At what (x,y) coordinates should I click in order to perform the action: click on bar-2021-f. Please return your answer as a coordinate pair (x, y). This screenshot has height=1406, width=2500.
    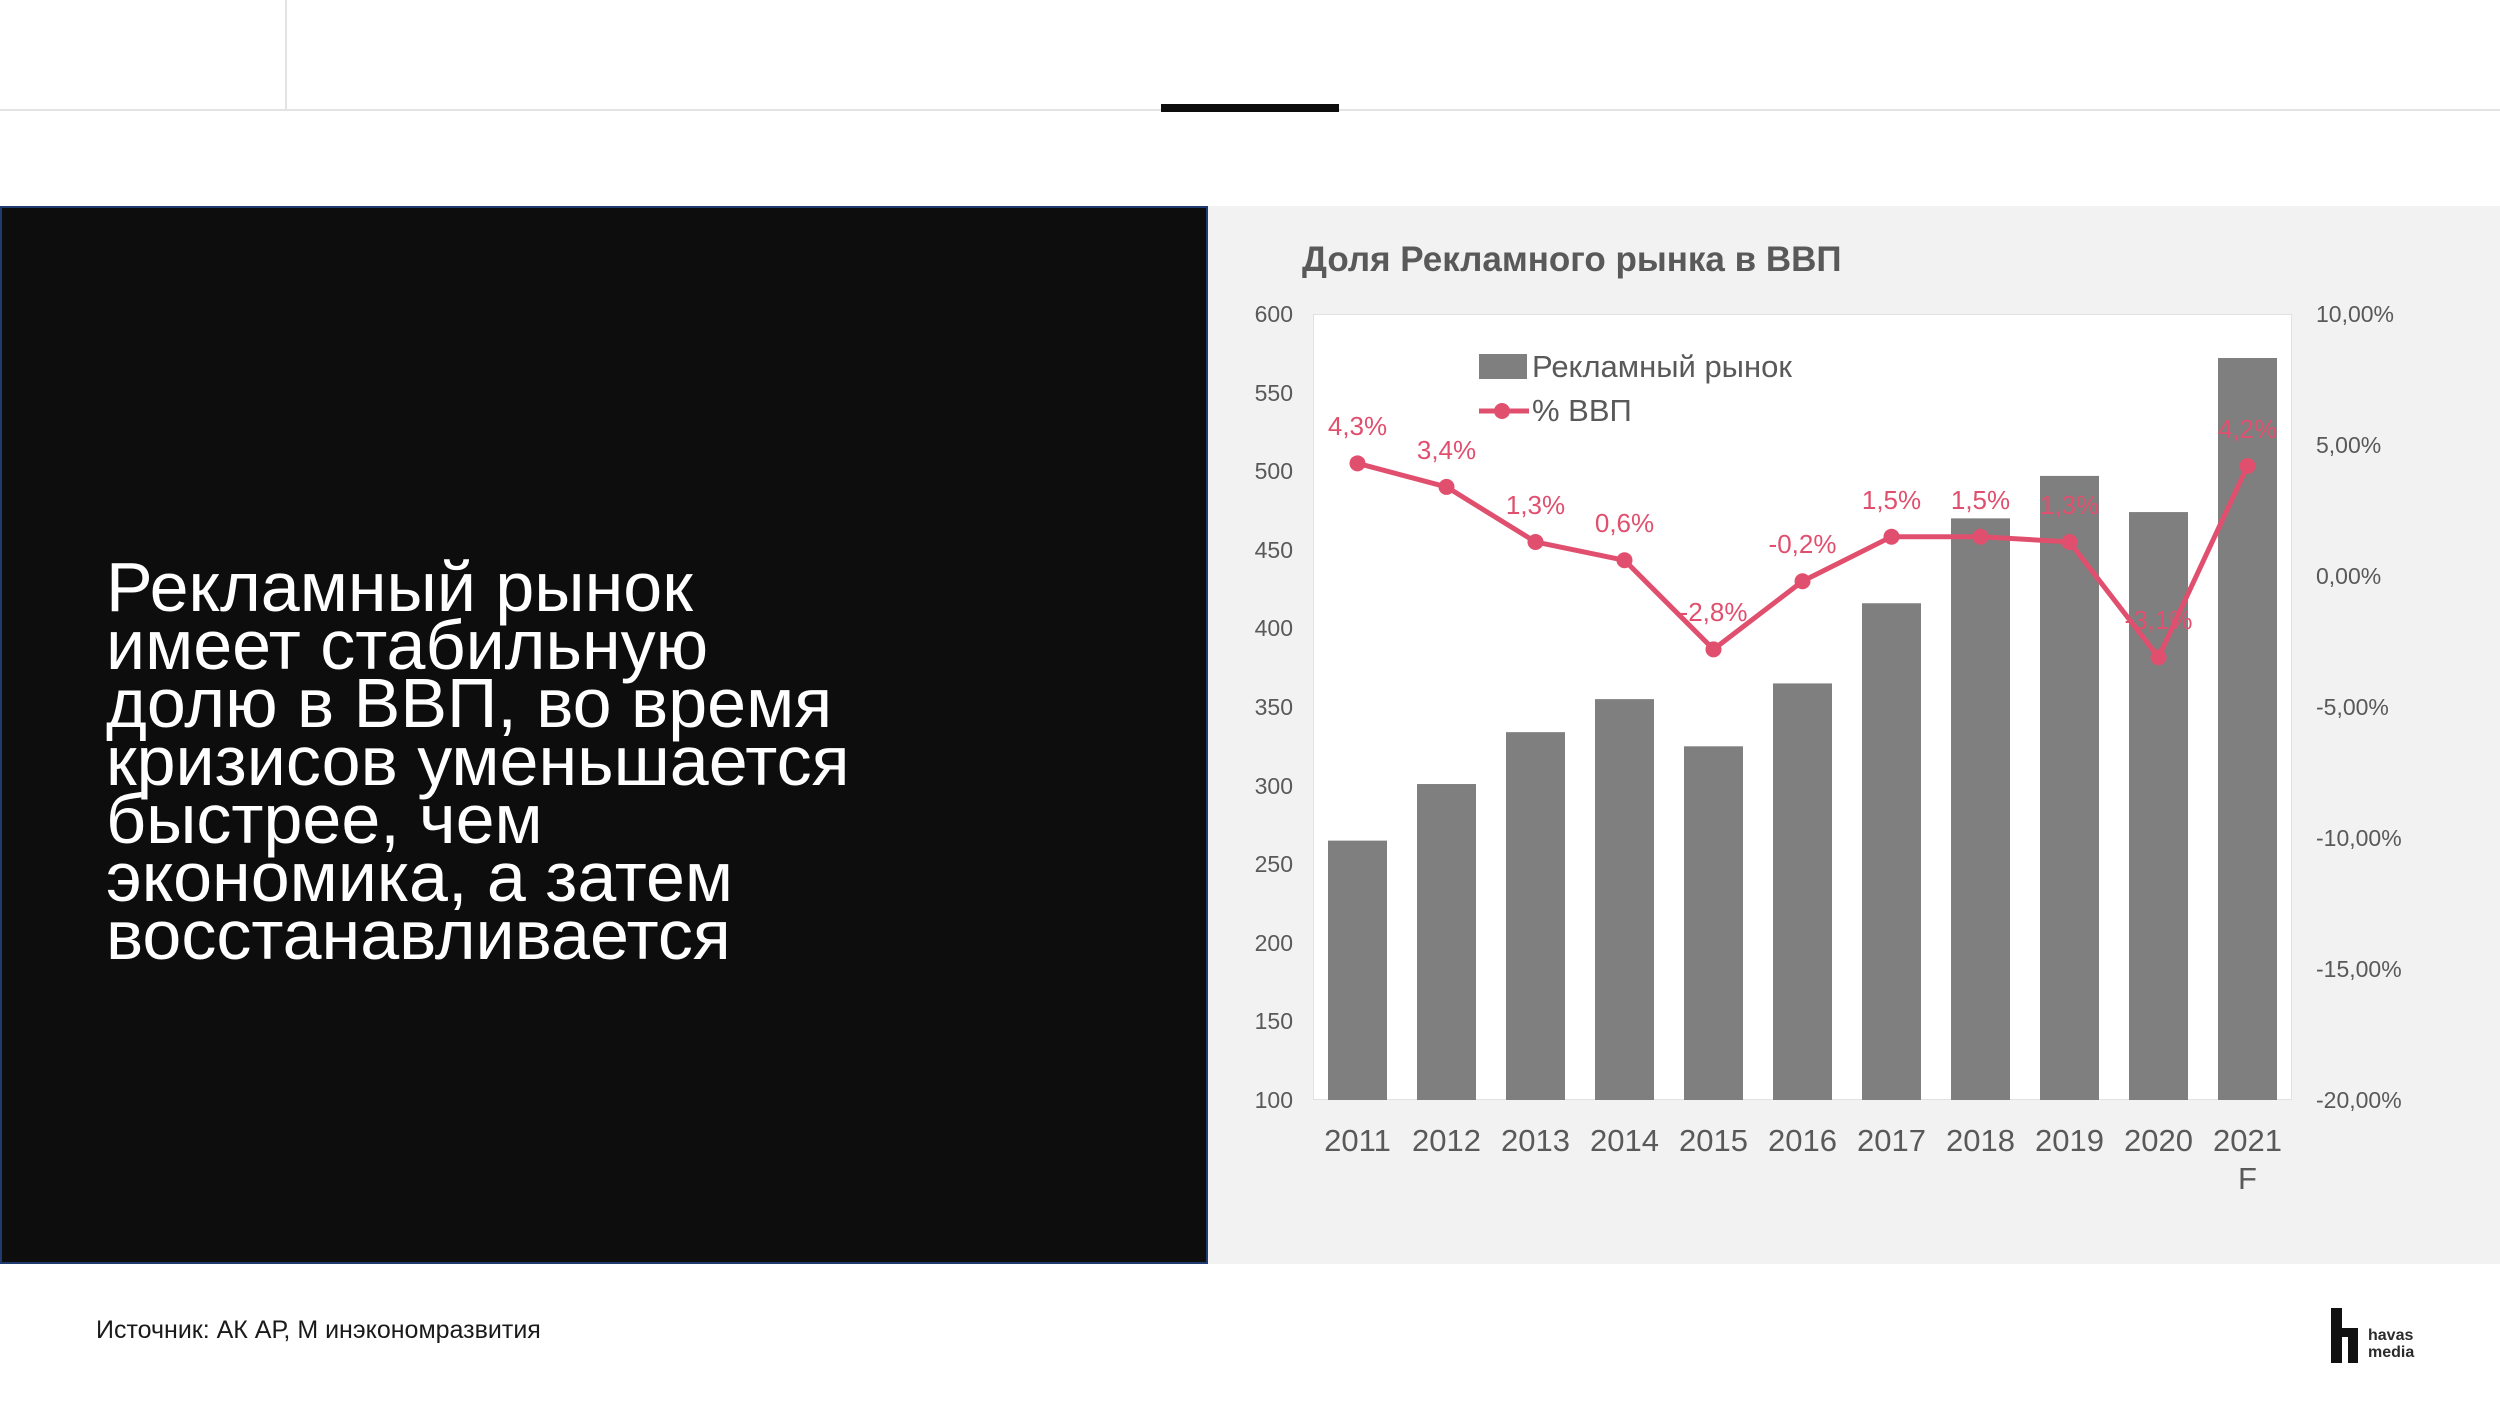
    Looking at the image, I should click on (2247, 729).